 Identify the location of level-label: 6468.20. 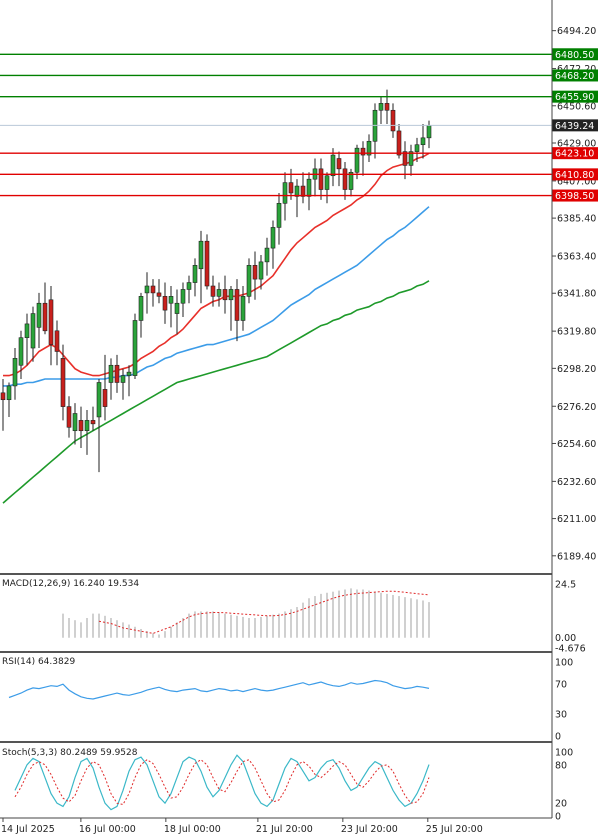
(574, 76).